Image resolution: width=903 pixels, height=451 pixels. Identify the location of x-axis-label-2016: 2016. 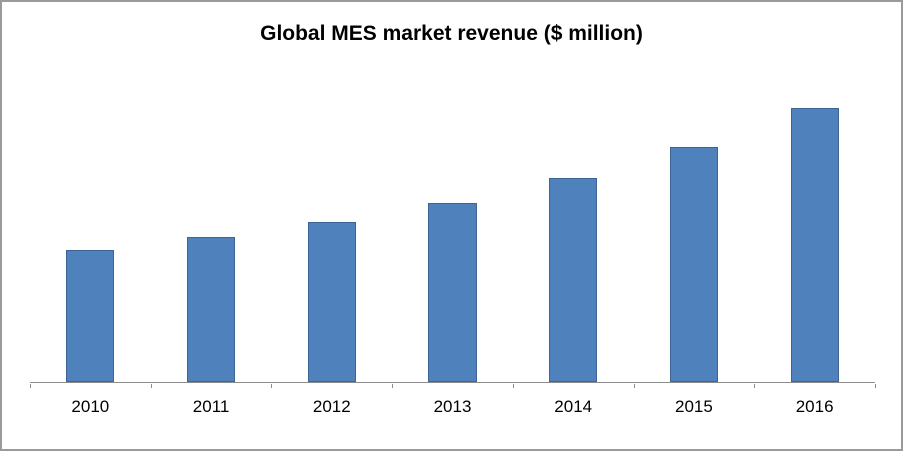
(814, 406).